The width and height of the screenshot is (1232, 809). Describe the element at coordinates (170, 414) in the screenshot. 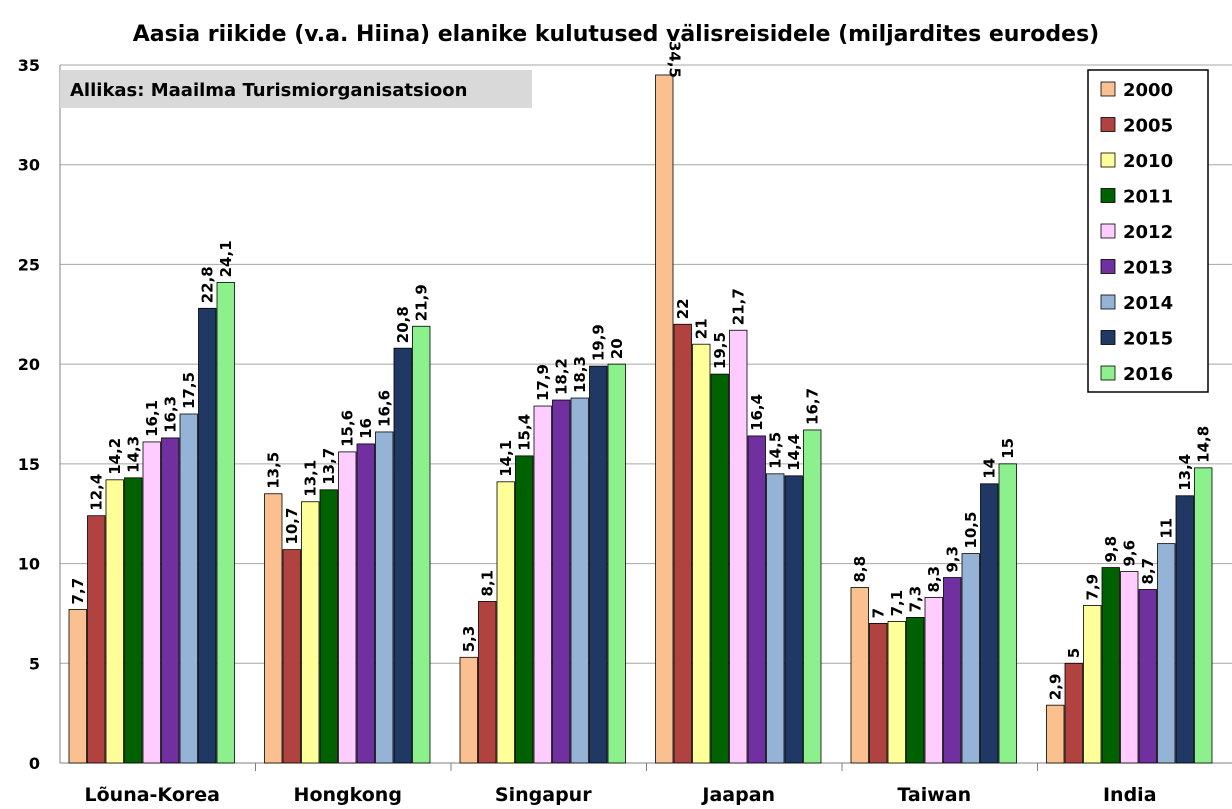

I see `data-label: 16,3` at that location.